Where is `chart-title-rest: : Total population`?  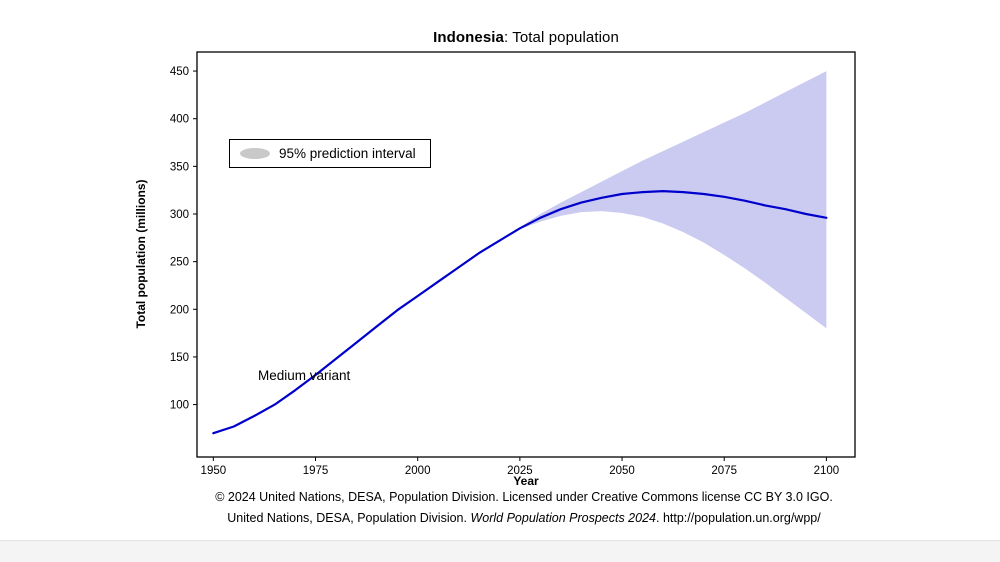
chart-title-rest: : Total population is located at coordinates (561, 37).